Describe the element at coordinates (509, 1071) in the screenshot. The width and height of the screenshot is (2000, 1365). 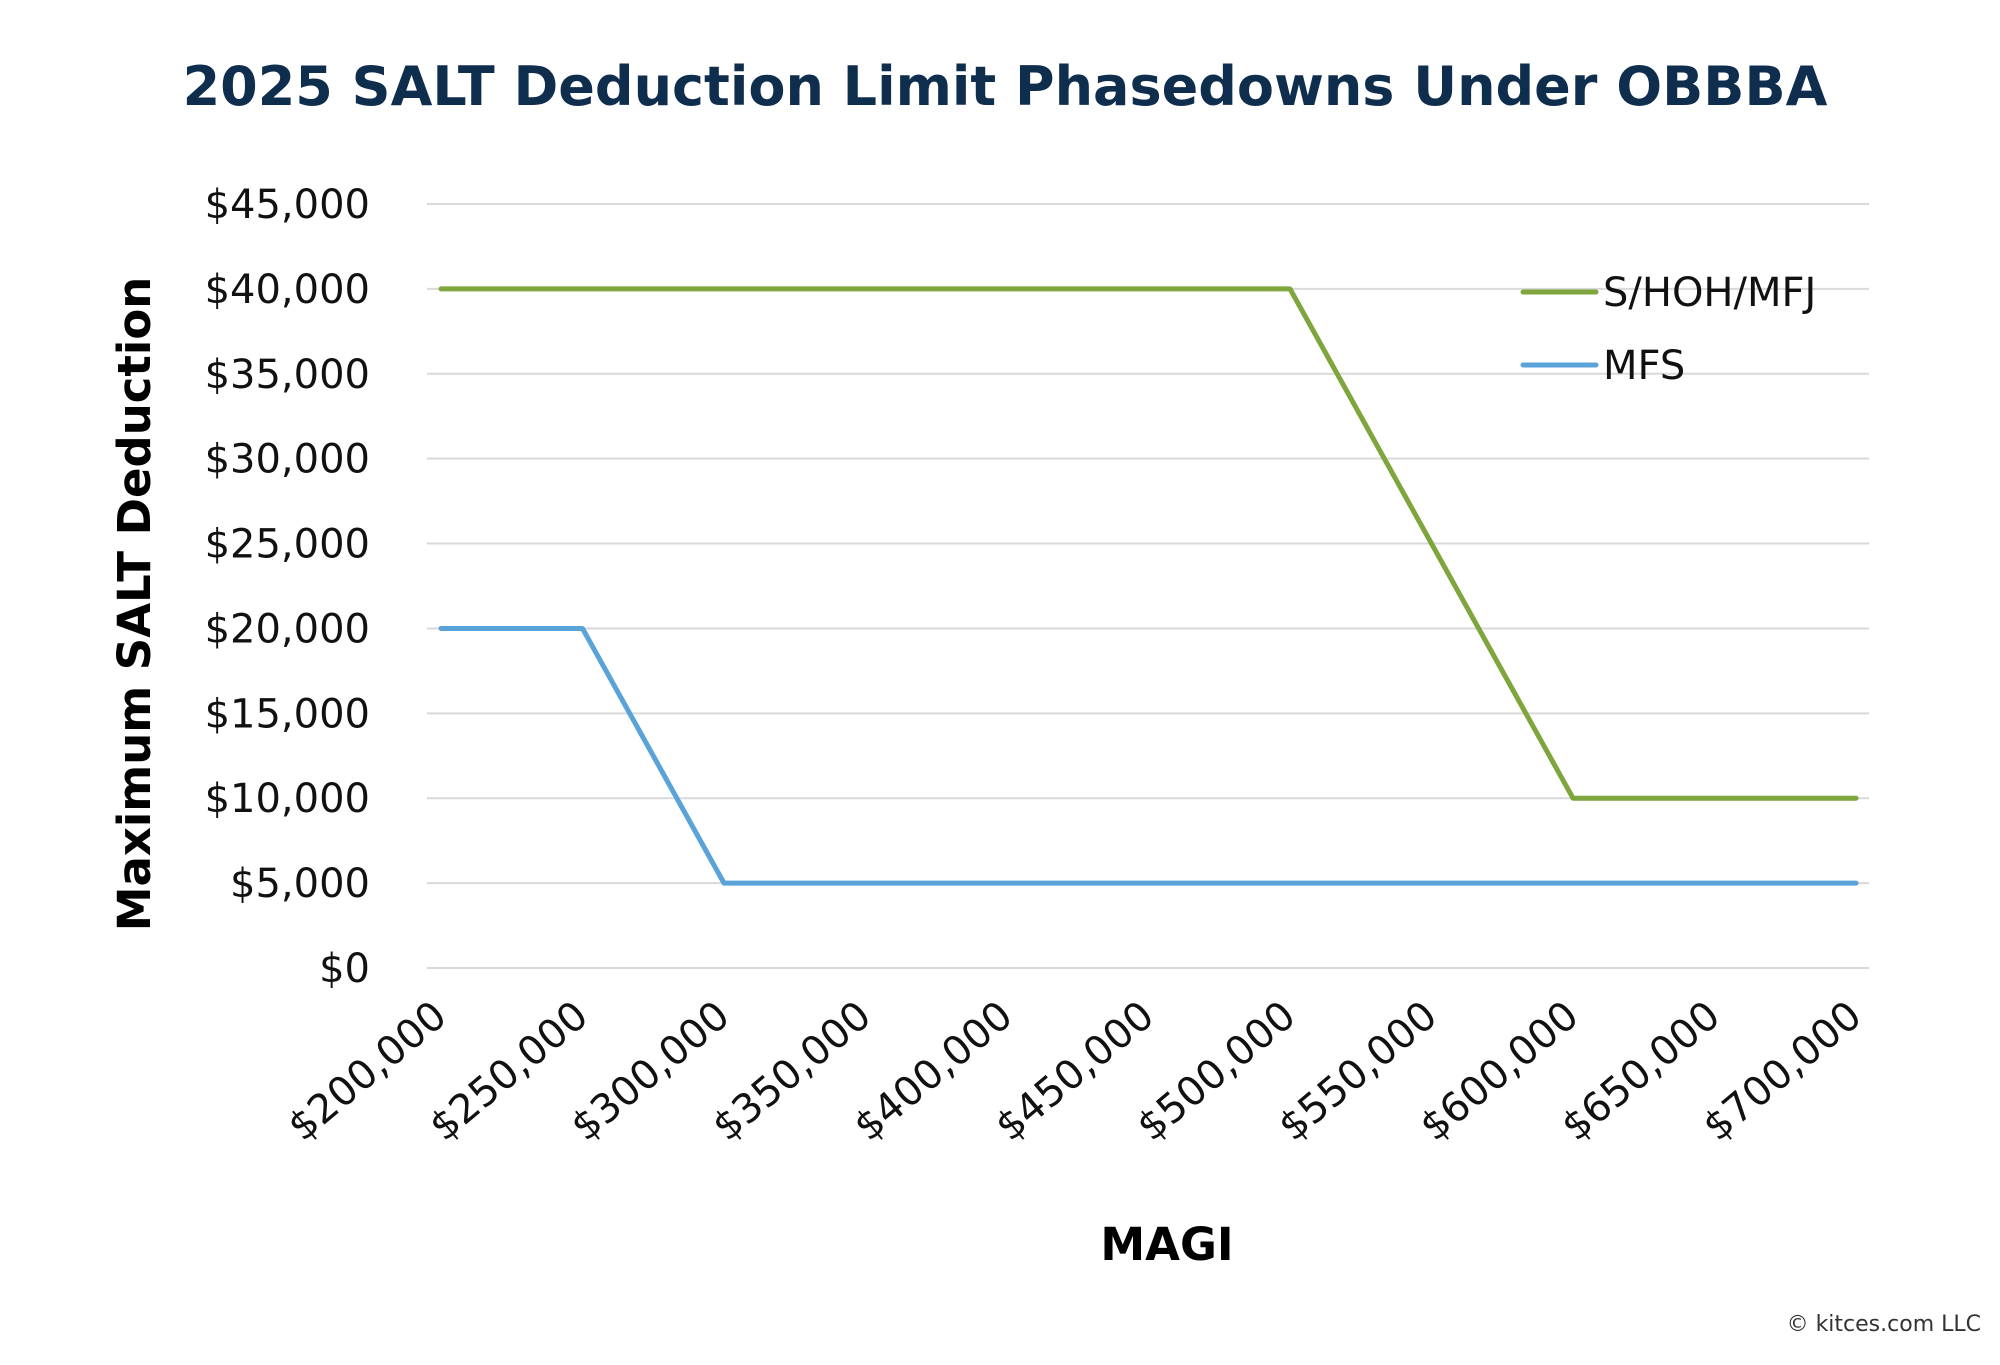
I see `x-tick-label: $250,000` at that location.